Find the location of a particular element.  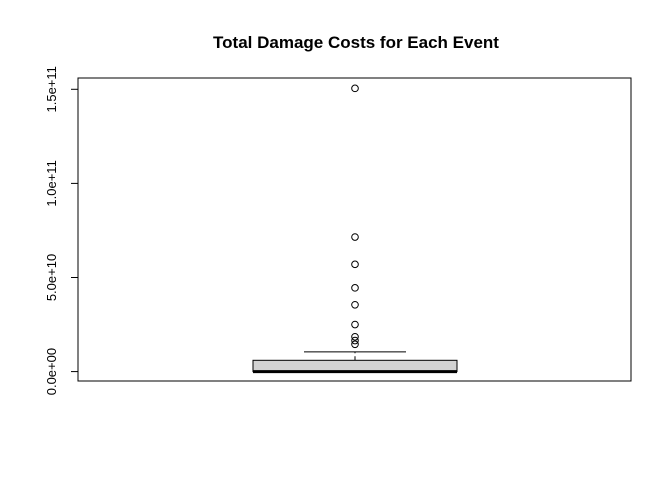

y-tick-label: 0.0e+00 is located at coordinates (51, 371).